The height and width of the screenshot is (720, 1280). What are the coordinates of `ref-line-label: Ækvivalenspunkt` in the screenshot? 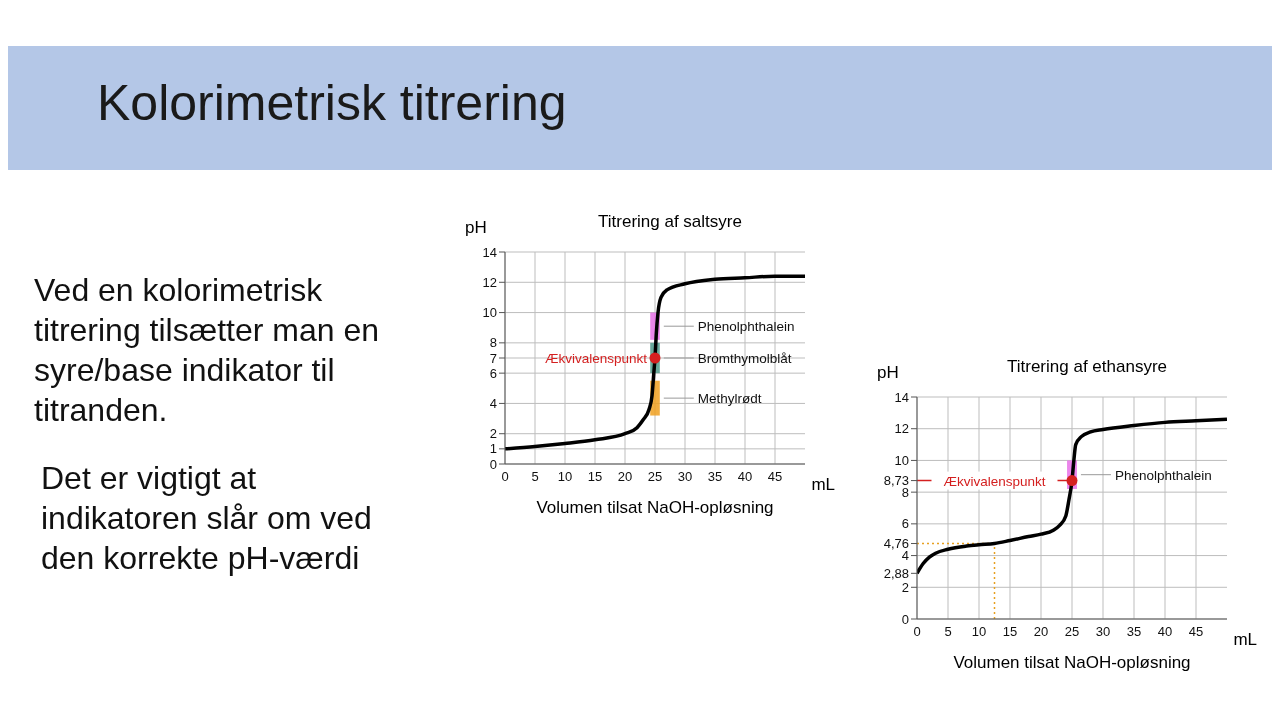 It's located at (994, 481).